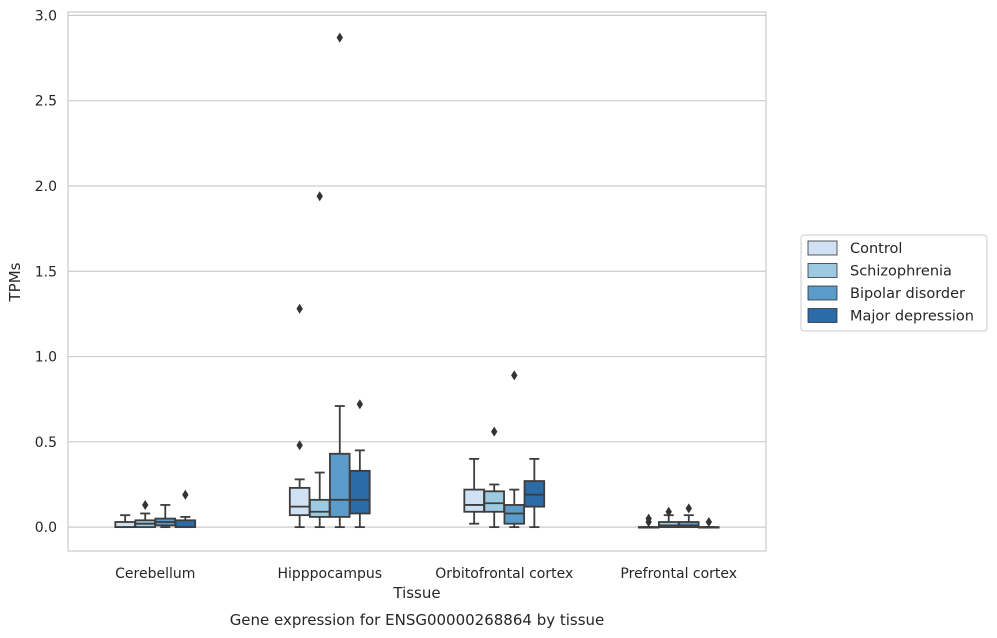 This screenshot has height=638, width=997. Describe the element at coordinates (907, 294) in the screenshot. I see `legend-label: Bipolar disorder` at that location.